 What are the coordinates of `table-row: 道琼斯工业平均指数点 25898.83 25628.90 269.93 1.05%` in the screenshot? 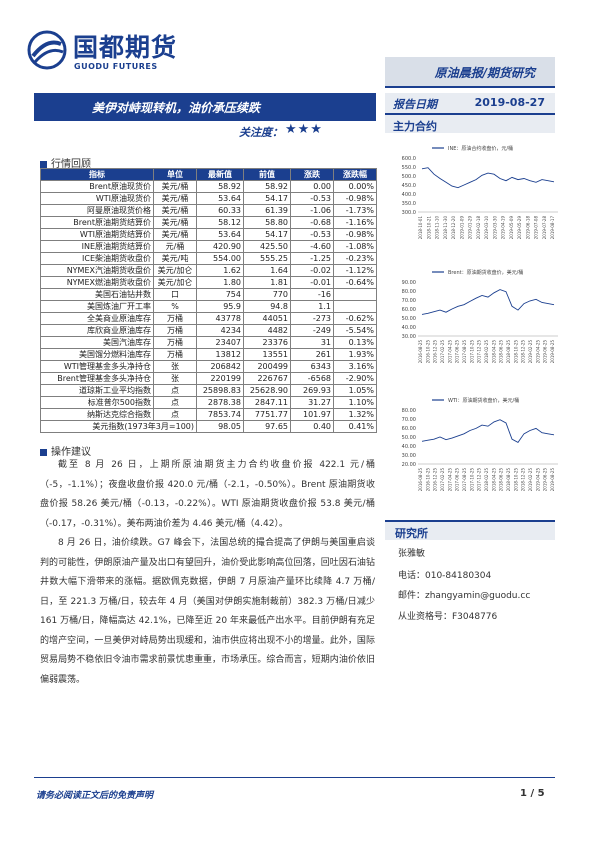 It's located at (208, 390).